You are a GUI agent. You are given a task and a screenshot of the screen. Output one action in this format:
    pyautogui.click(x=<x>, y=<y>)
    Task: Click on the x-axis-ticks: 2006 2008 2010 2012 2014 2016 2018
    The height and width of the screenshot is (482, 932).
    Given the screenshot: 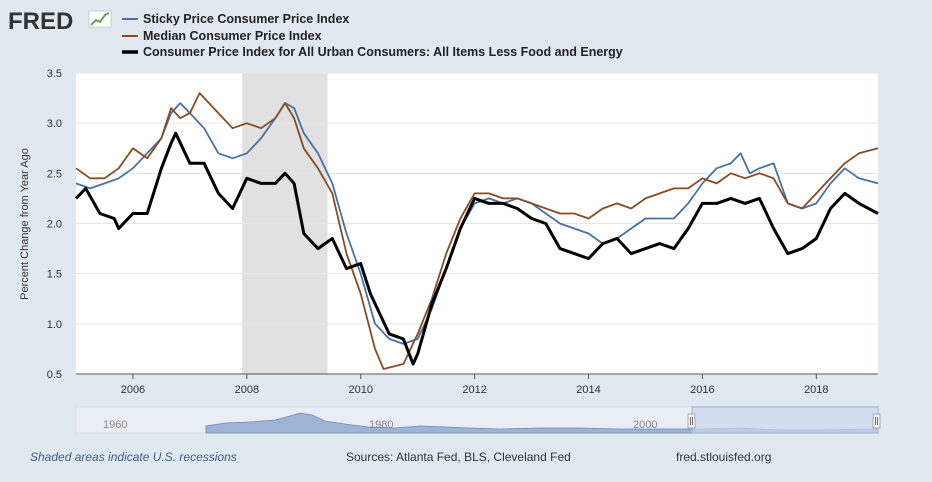 What is the action you would take?
    pyautogui.click(x=475, y=385)
    